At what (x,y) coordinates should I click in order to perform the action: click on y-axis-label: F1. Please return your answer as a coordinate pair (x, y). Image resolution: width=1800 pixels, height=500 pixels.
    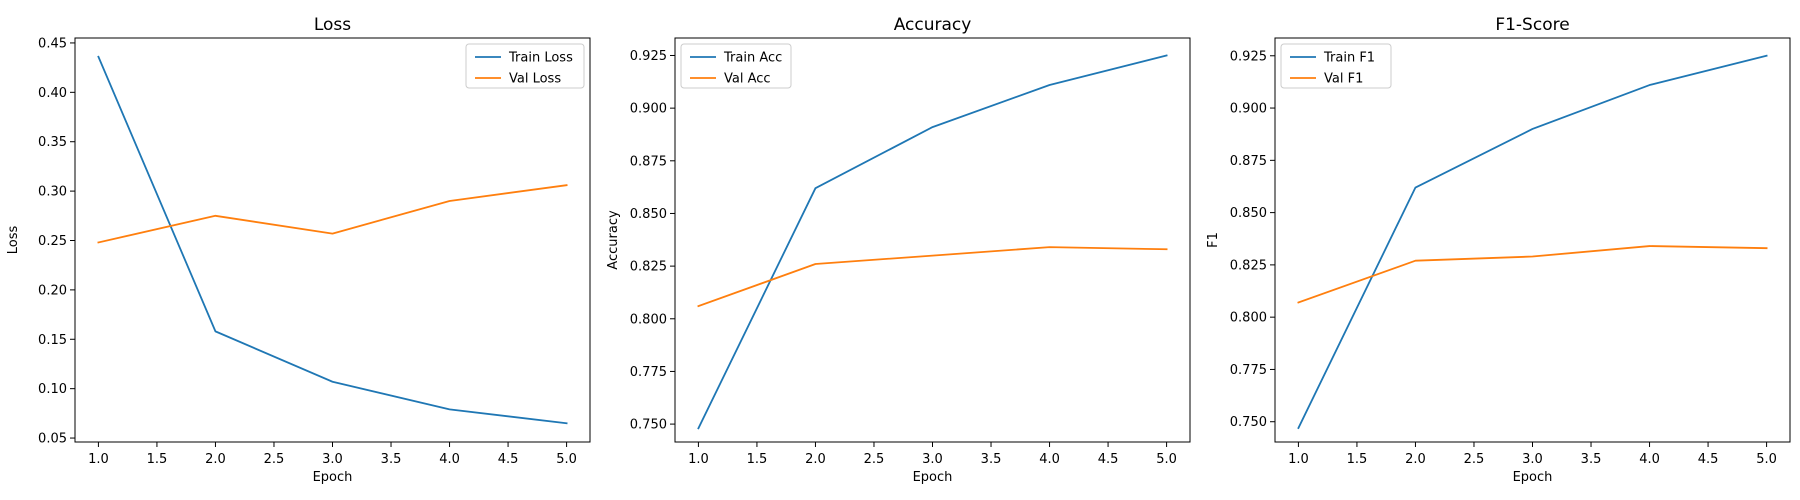
    Looking at the image, I should click on (1213, 240).